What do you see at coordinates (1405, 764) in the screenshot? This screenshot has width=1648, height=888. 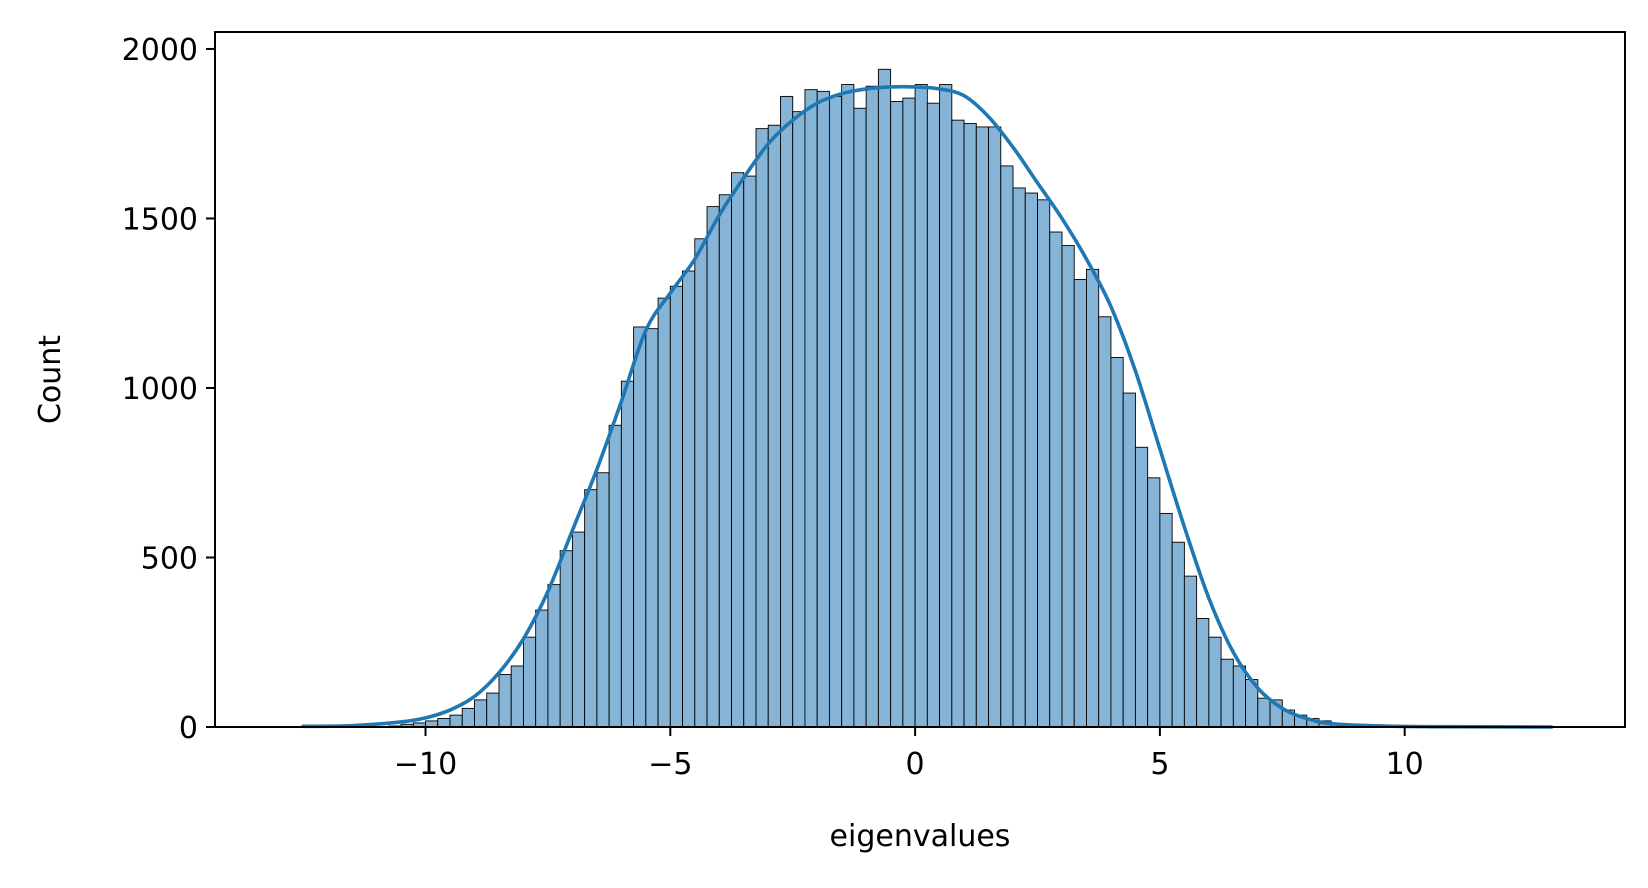 I see `x-tick-label: 10` at bounding box center [1405, 764].